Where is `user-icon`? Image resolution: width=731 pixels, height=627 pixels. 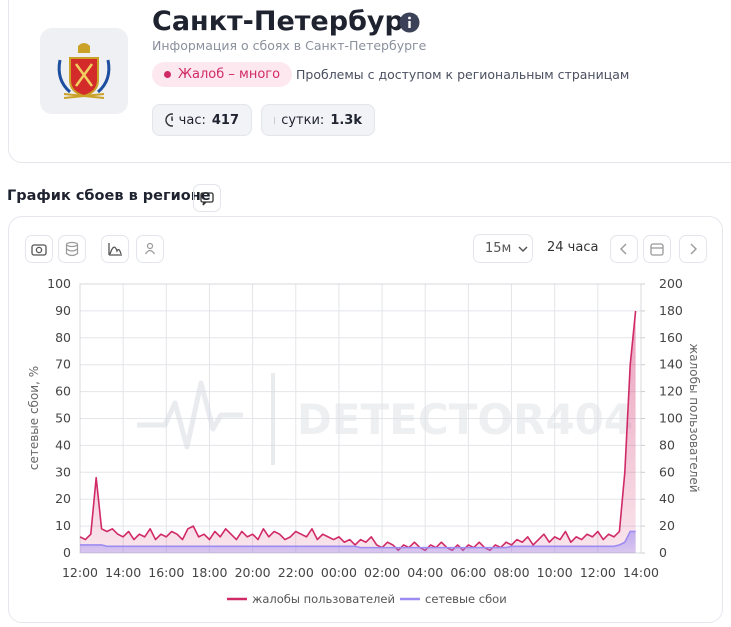 user-icon is located at coordinates (150, 248).